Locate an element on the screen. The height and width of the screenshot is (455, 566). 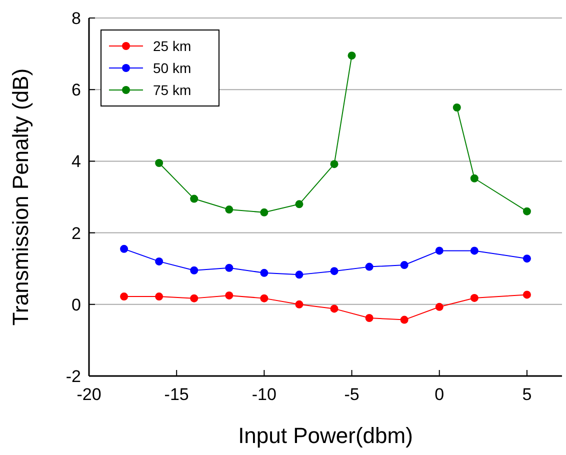
x-tick-label: -20 is located at coordinates (89, 394).